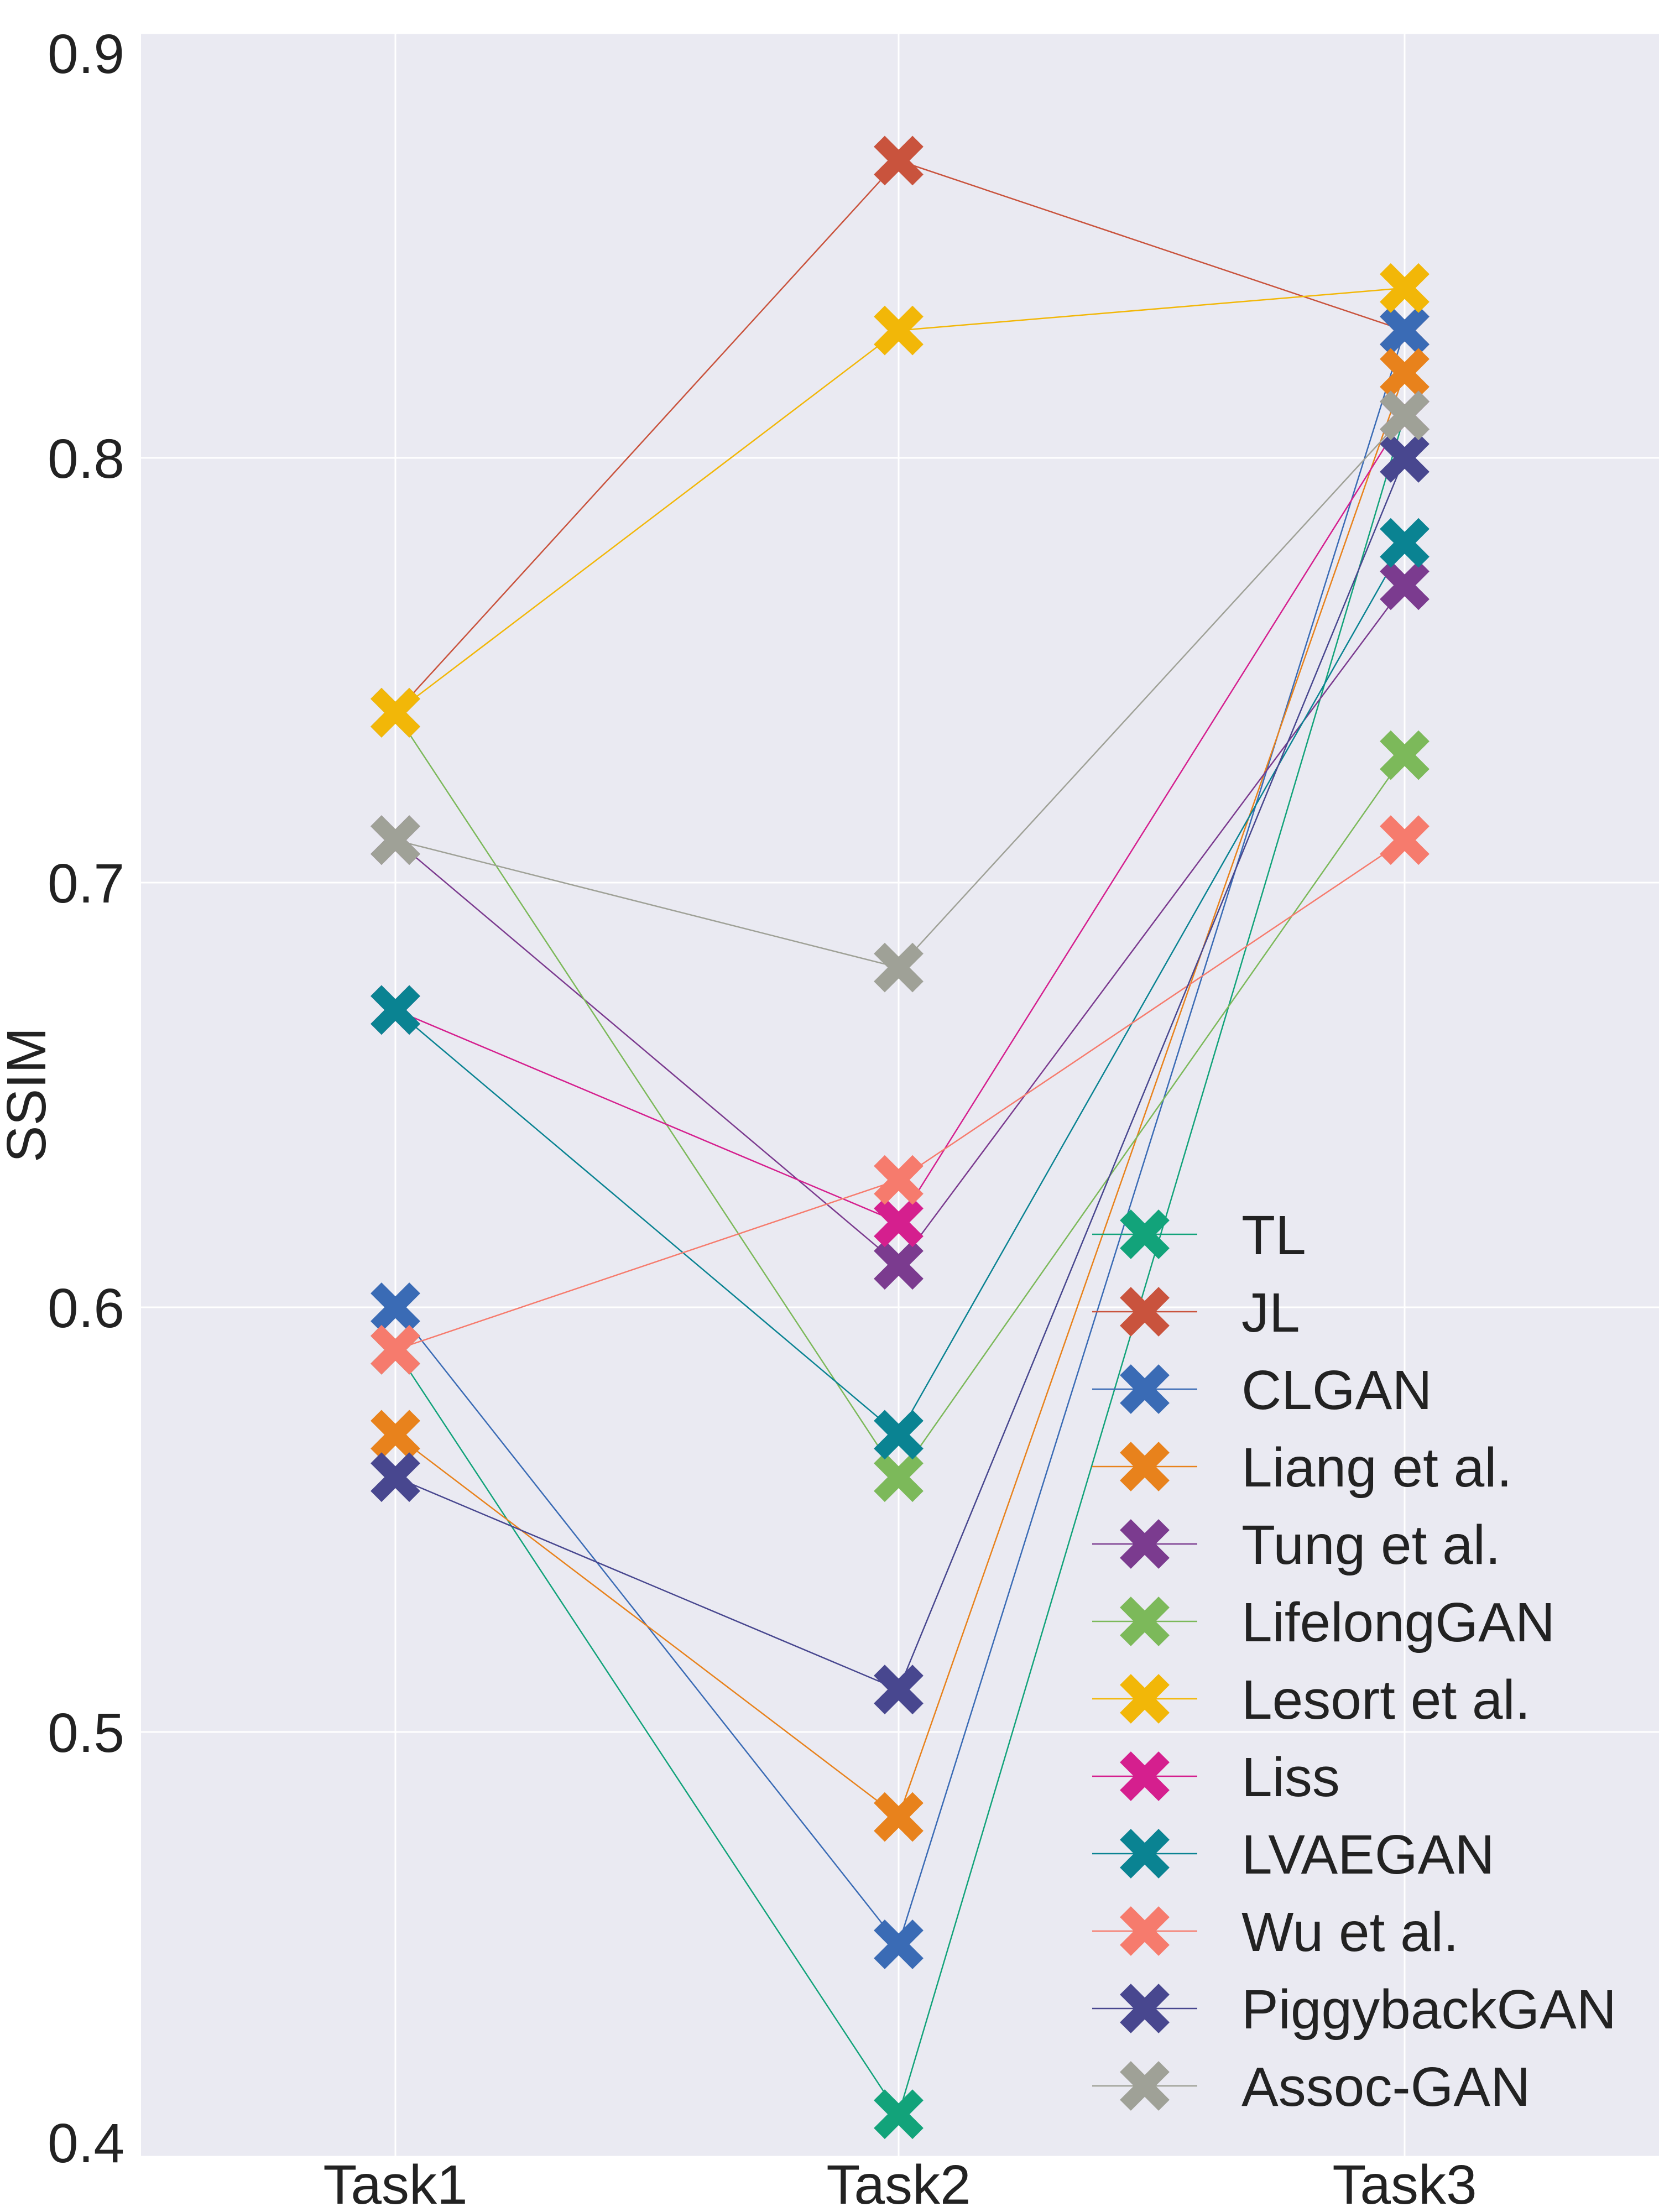 The width and height of the screenshot is (1659, 2212). Describe the element at coordinates (86, 1733) in the screenshot. I see `y-tick-label: 0.5` at that location.